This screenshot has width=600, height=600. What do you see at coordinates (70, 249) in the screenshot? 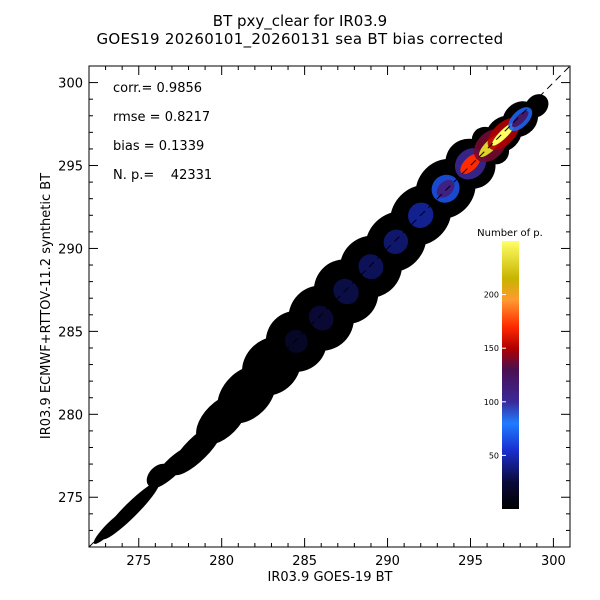
I see `y-tick-label: 290` at bounding box center [70, 249].